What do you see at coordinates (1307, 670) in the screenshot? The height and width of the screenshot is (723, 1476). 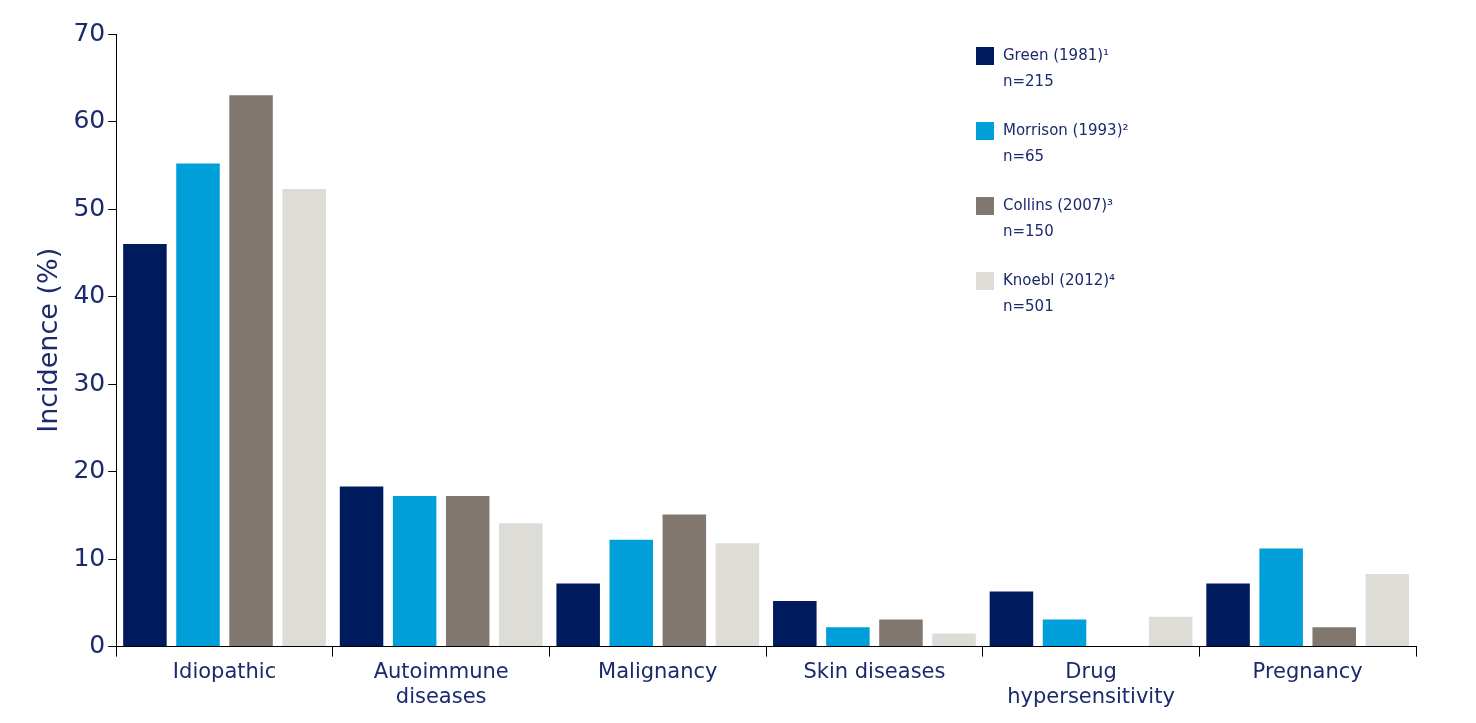 I see `x-tick-label: Pregnancy` at bounding box center [1307, 670].